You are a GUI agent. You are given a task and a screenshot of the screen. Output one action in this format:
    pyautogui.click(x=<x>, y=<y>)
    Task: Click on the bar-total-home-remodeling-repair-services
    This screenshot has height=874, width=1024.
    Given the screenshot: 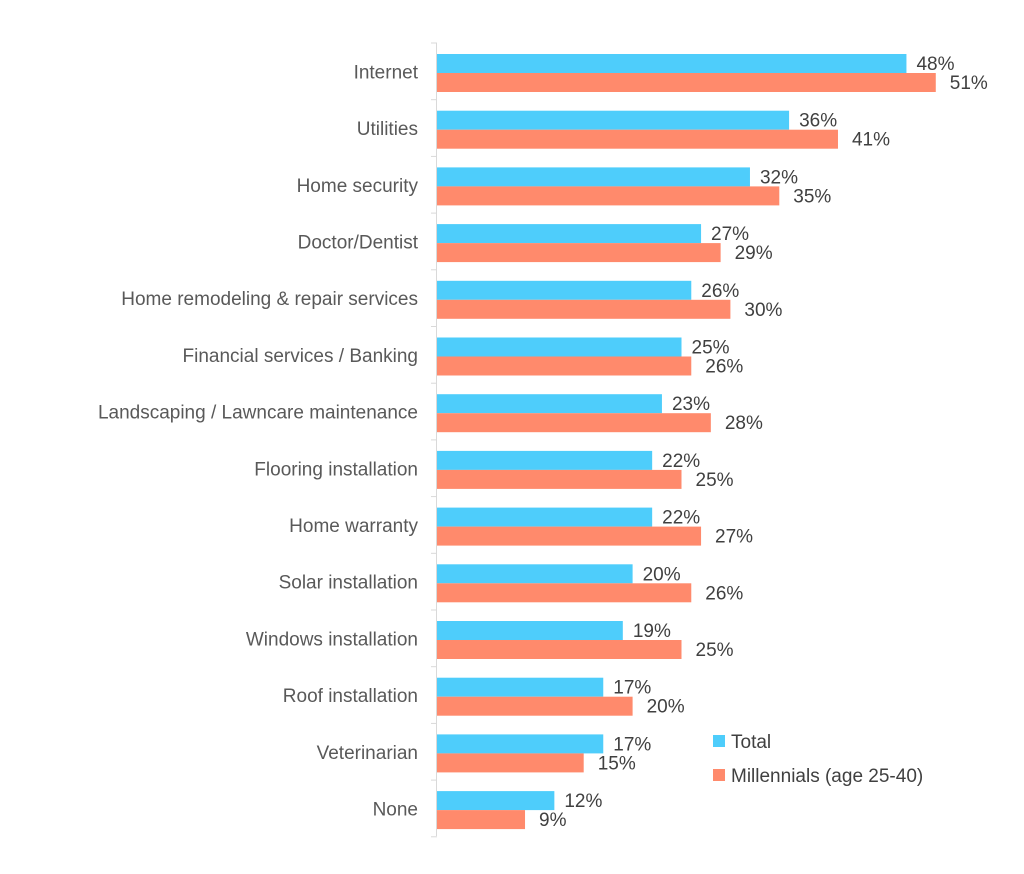 What is the action you would take?
    pyautogui.click(x=564, y=290)
    